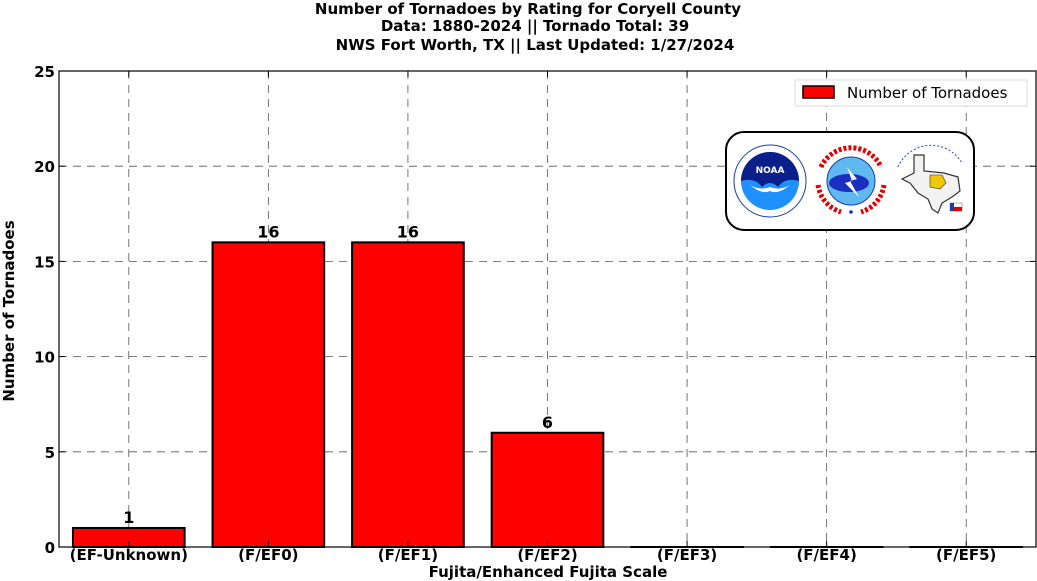  I want to click on y-tick-label: 5, so click(50, 453).